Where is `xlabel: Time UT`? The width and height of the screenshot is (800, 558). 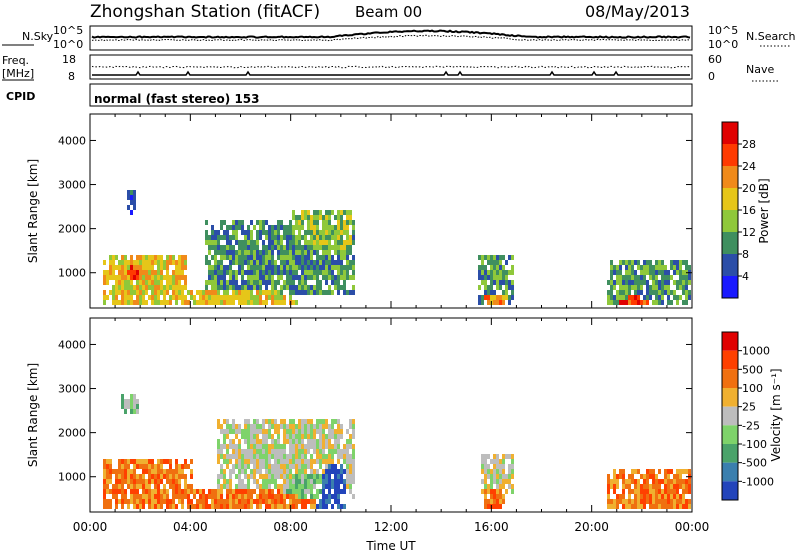
xlabel: Time UT is located at coordinates (390, 546).